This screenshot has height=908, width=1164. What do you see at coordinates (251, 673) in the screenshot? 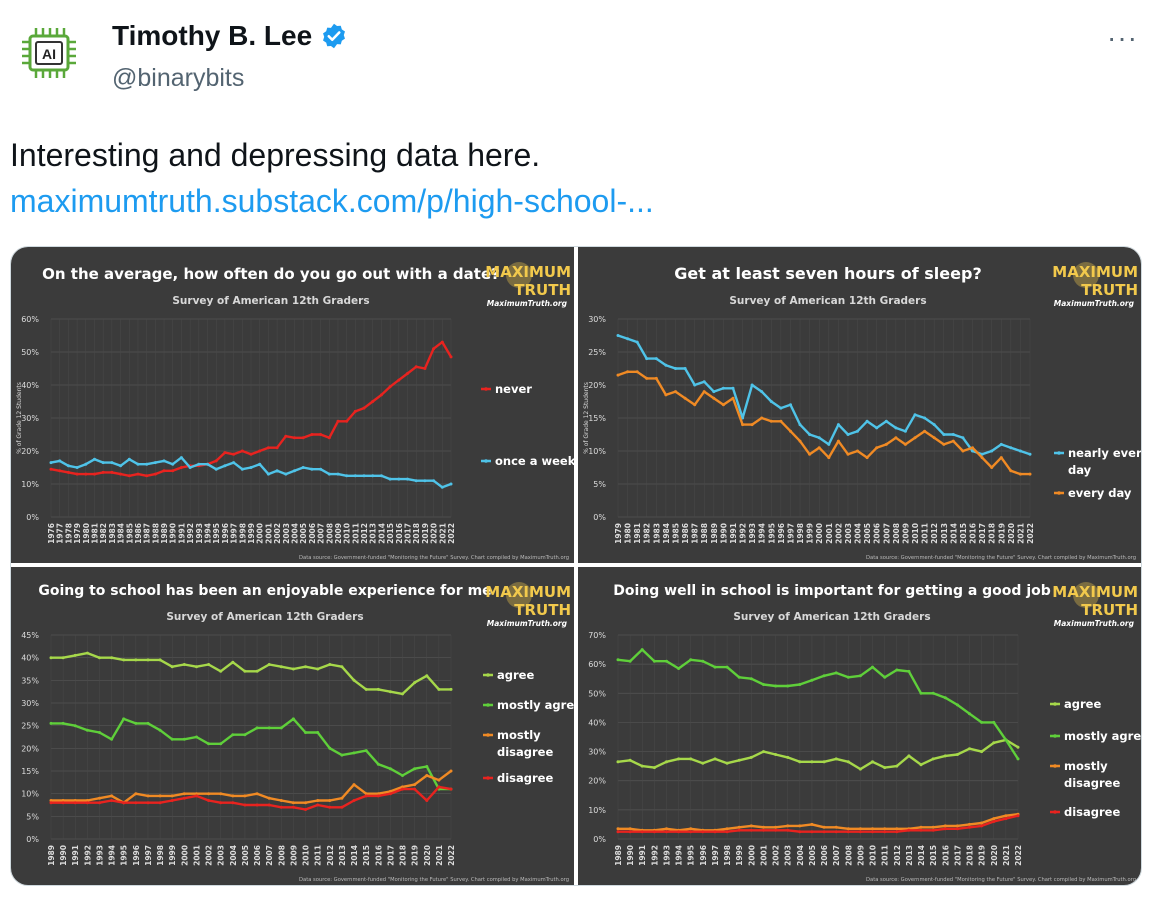
I see `series-line-agree` at bounding box center [251, 673].